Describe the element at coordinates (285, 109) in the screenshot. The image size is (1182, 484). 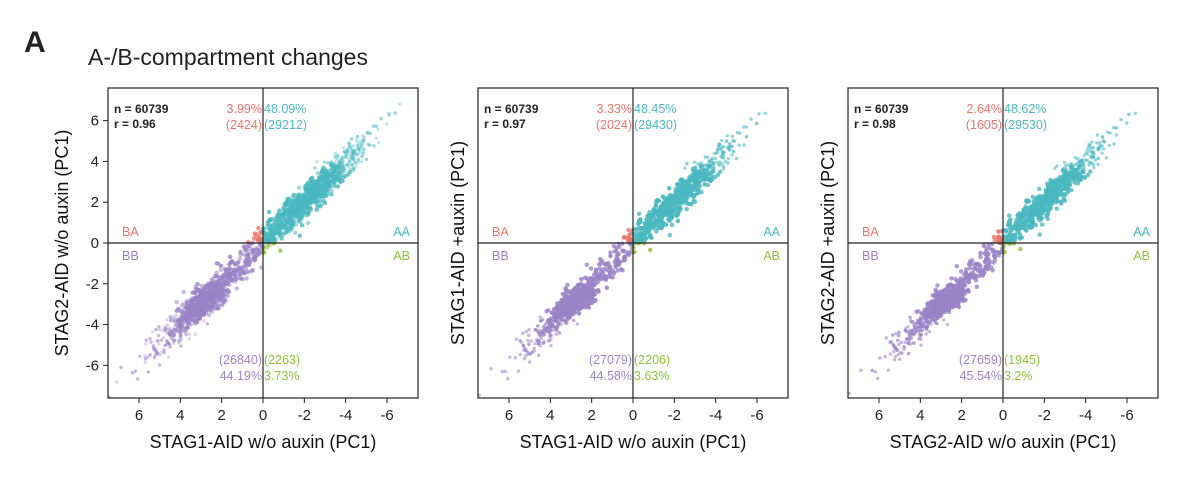
I see `aa-percent: 48.09%` at that location.